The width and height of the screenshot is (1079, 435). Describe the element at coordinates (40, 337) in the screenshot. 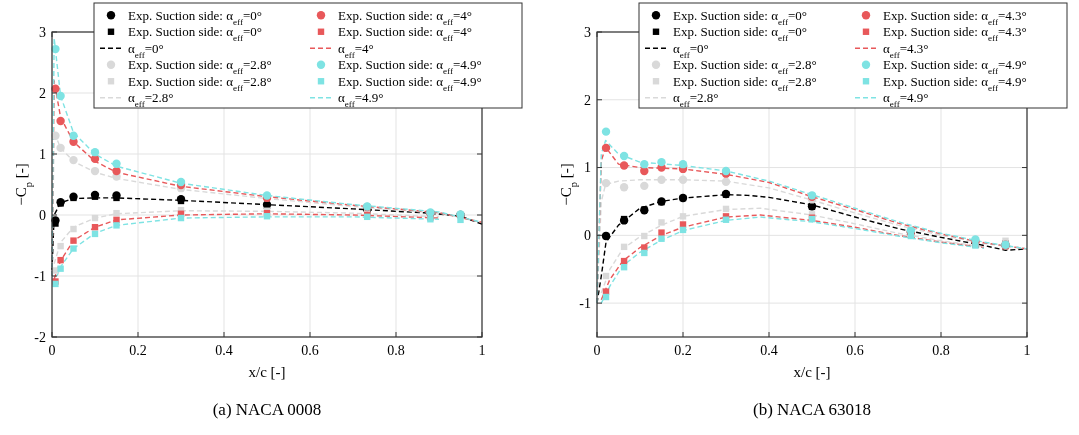

I see `y-tick-label: -2` at that location.